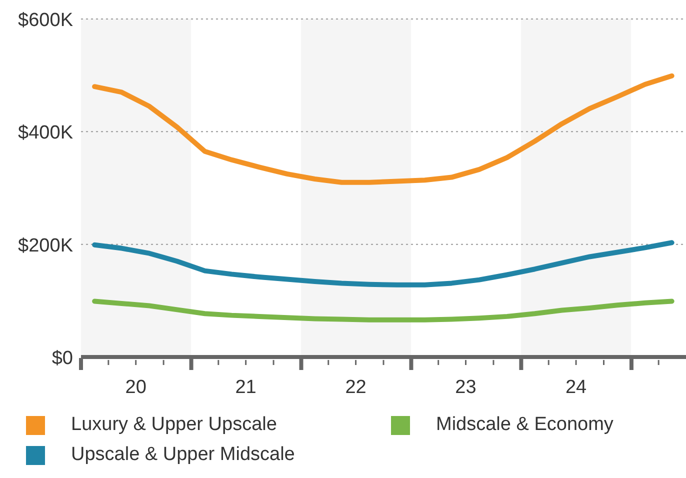  Describe the element at coordinates (576, 387) in the screenshot. I see `x-tick-label: 24` at that location.